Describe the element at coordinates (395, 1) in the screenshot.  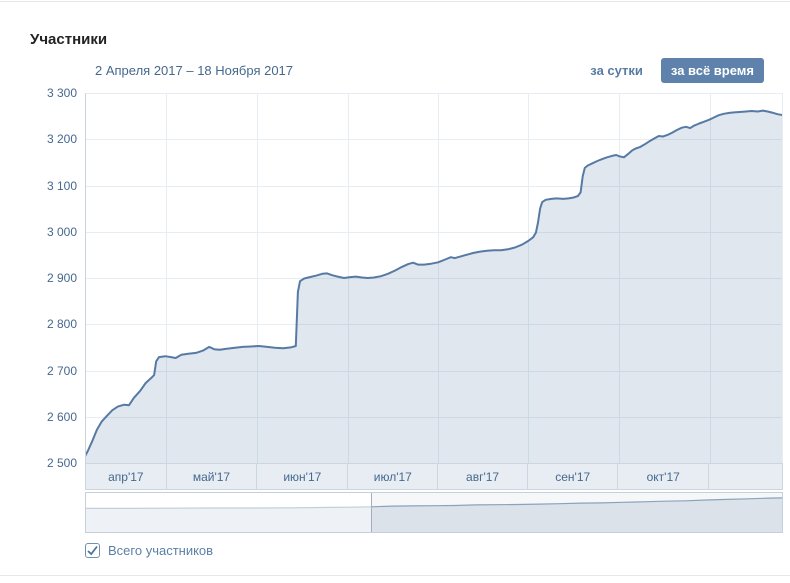
I see `top-divider` at that location.